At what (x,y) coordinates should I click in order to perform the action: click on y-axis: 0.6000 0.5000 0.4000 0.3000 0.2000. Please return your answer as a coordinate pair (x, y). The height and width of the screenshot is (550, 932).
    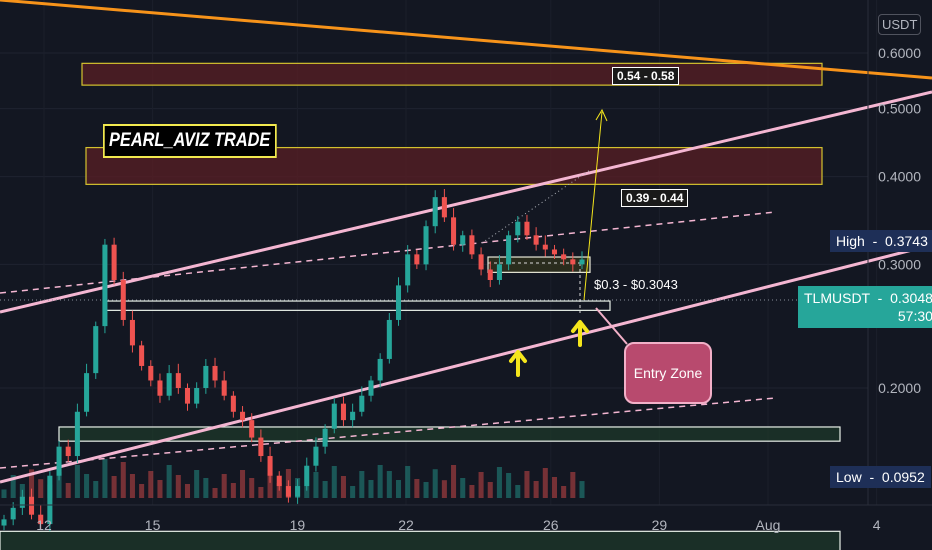
    Looking at the image, I should click on (894, 252).